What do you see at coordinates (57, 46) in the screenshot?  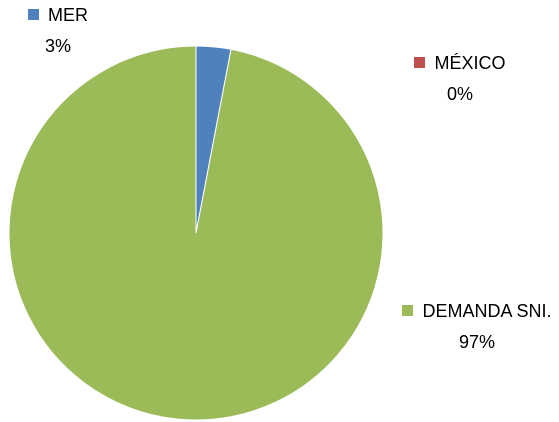 I see `value-label: 3%` at bounding box center [57, 46].